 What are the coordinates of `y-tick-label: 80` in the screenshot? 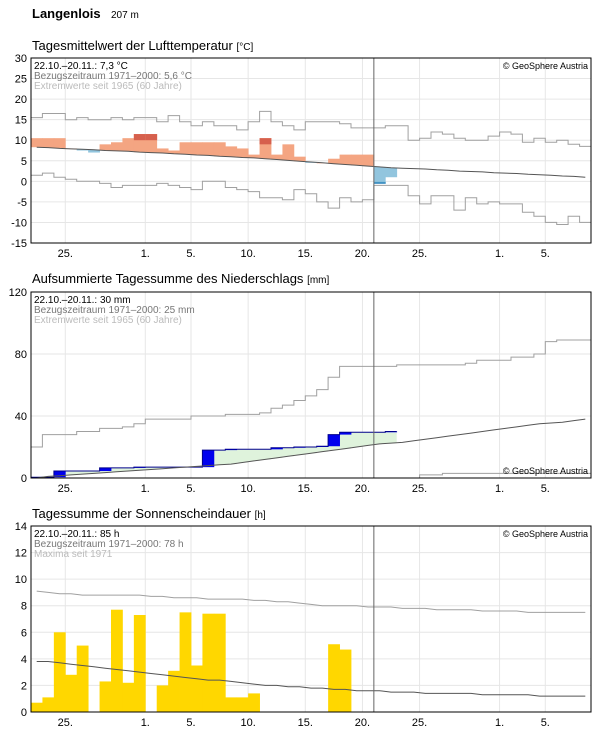 It's located at (21, 355).